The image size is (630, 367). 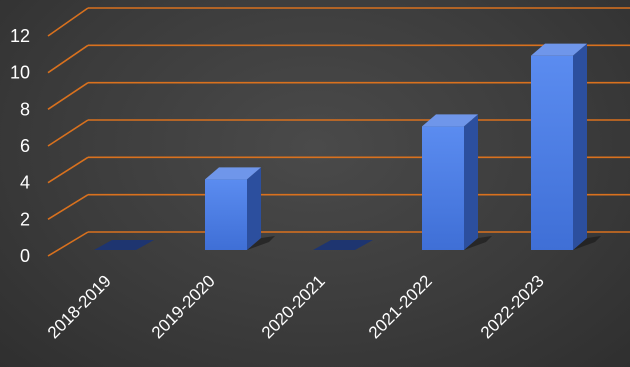 I want to click on y-tick-label: 8, so click(x=25, y=109).